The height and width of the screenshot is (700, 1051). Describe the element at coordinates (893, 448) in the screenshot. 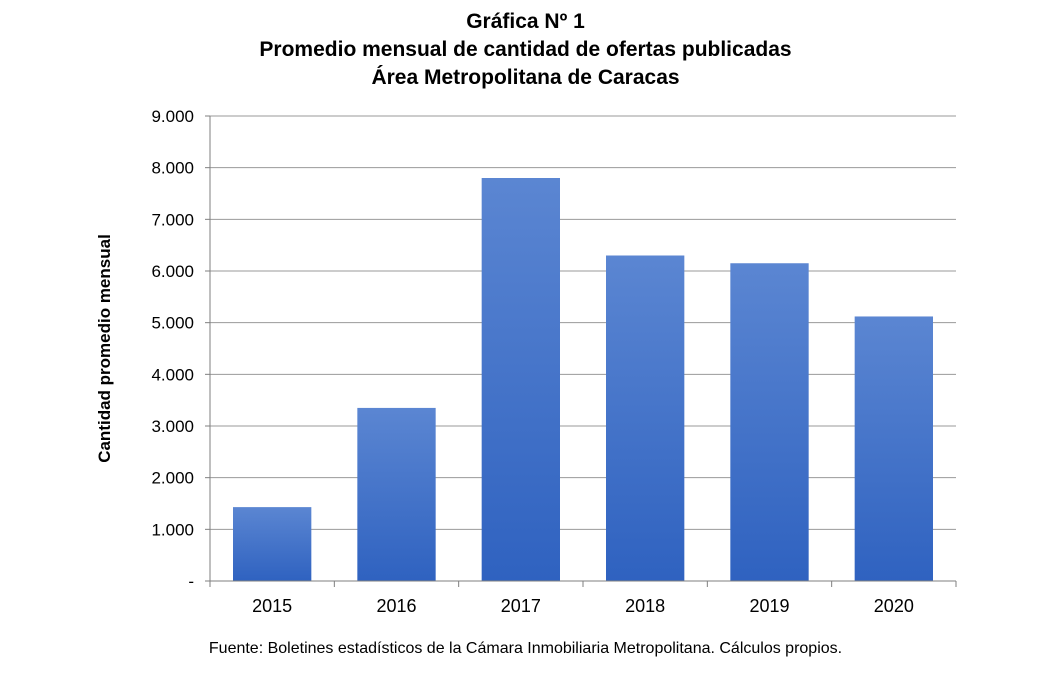

I see `bar-2020` at that location.